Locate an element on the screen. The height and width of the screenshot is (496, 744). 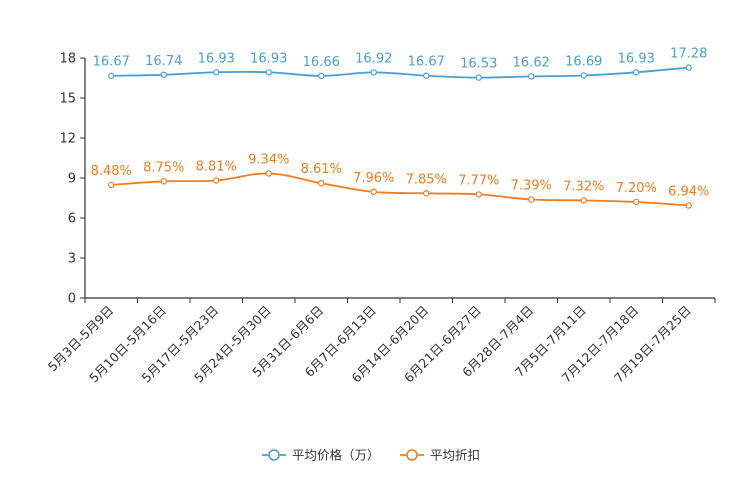
legend-item-0: 平均价格（万） is located at coordinates (321, 455).